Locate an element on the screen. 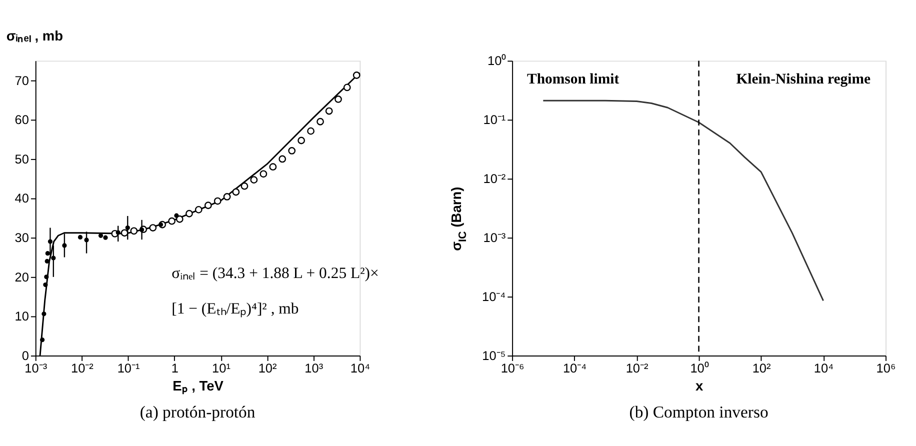  annotation: σᵢₙₑₗ = (34.3 + 1.88 L + 0.25 L²)× is located at coordinates (275, 273).